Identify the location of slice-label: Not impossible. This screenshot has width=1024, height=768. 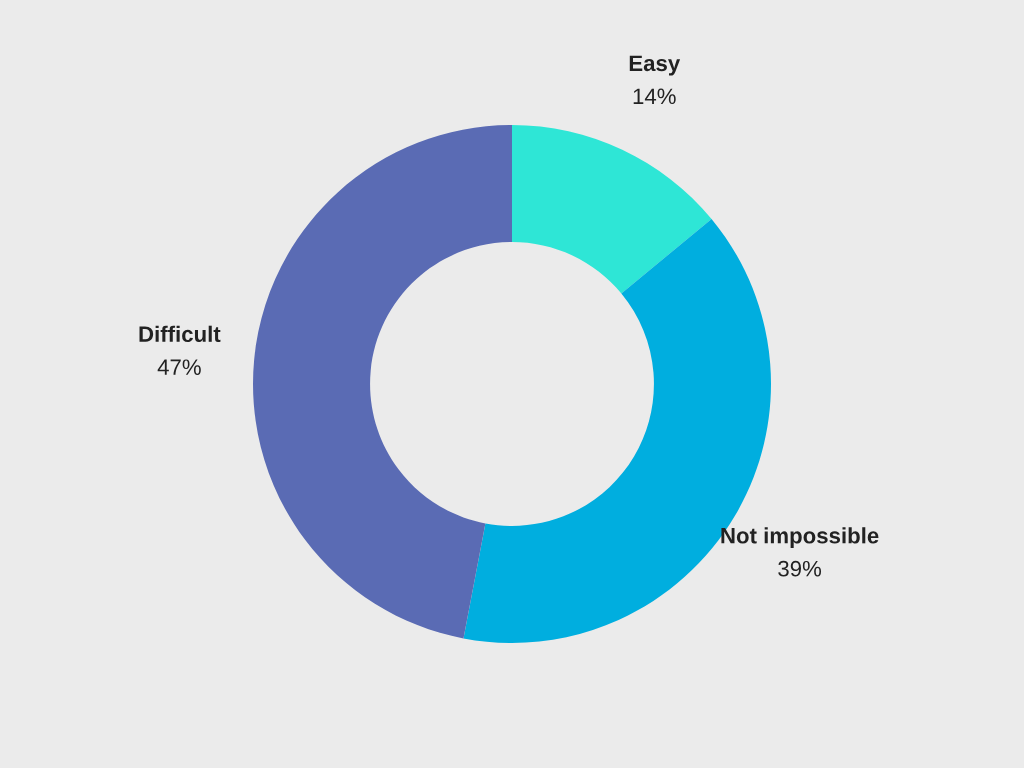
(800, 537).